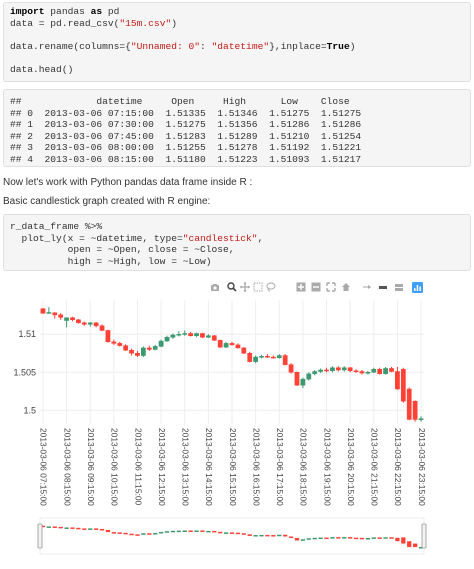  Describe the element at coordinates (424, 536) in the screenshot. I see `range-slider-handle-right` at that location.